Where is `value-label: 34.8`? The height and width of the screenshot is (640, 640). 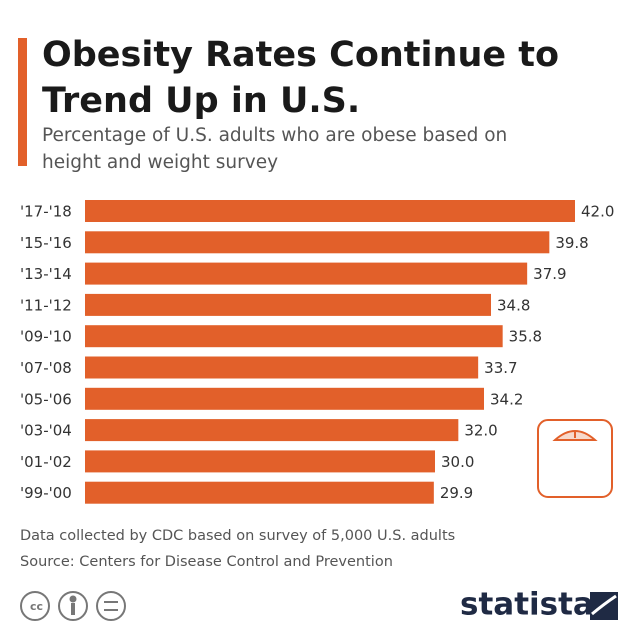 value-label: 34.8 is located at coordinates (513, 305).